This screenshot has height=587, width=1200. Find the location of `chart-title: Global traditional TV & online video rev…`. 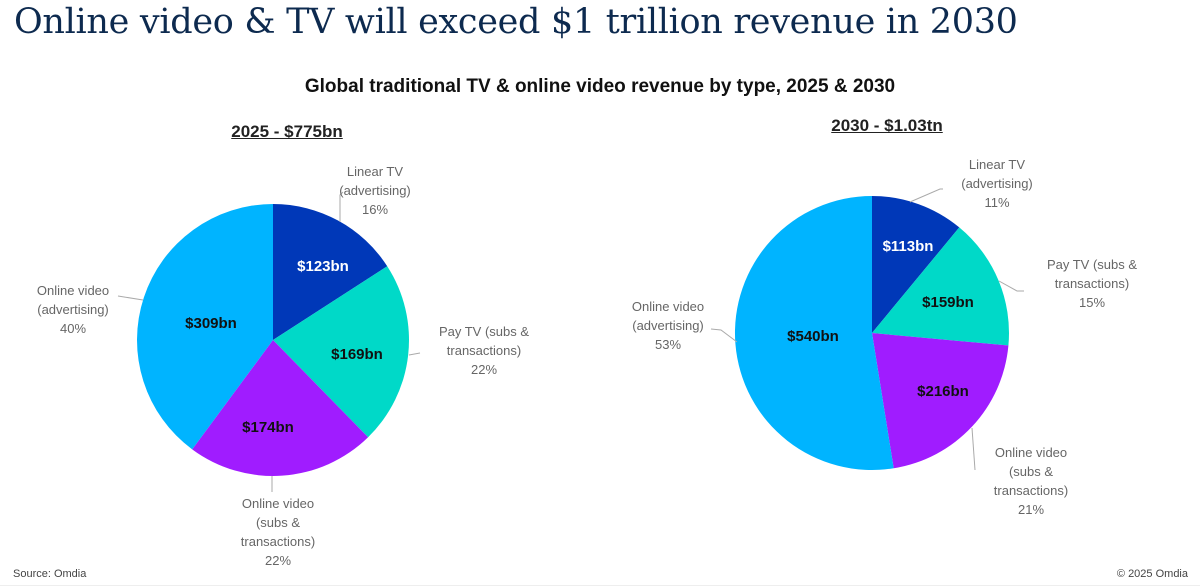

chart-title: Global traditional TV & online video rev… is located at coordinates (600, 86).